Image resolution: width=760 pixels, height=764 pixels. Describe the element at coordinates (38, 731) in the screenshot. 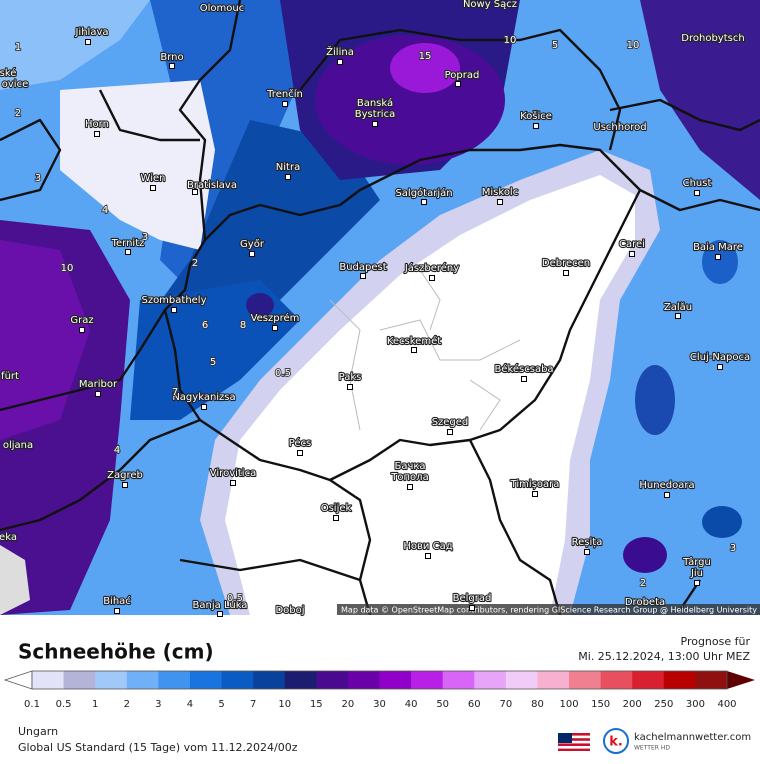

I see `footer-region: Ungarn` at that location.